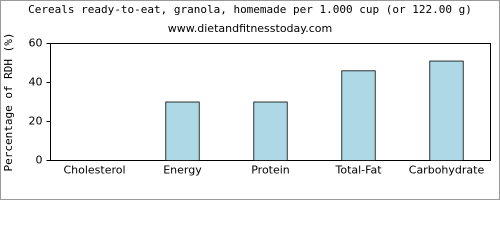 The image size is (500, 240). What do you see at coordinates (36, 121) in the screenshot?
I see `y-tick-label: 20` at bounding box center [36, 121].